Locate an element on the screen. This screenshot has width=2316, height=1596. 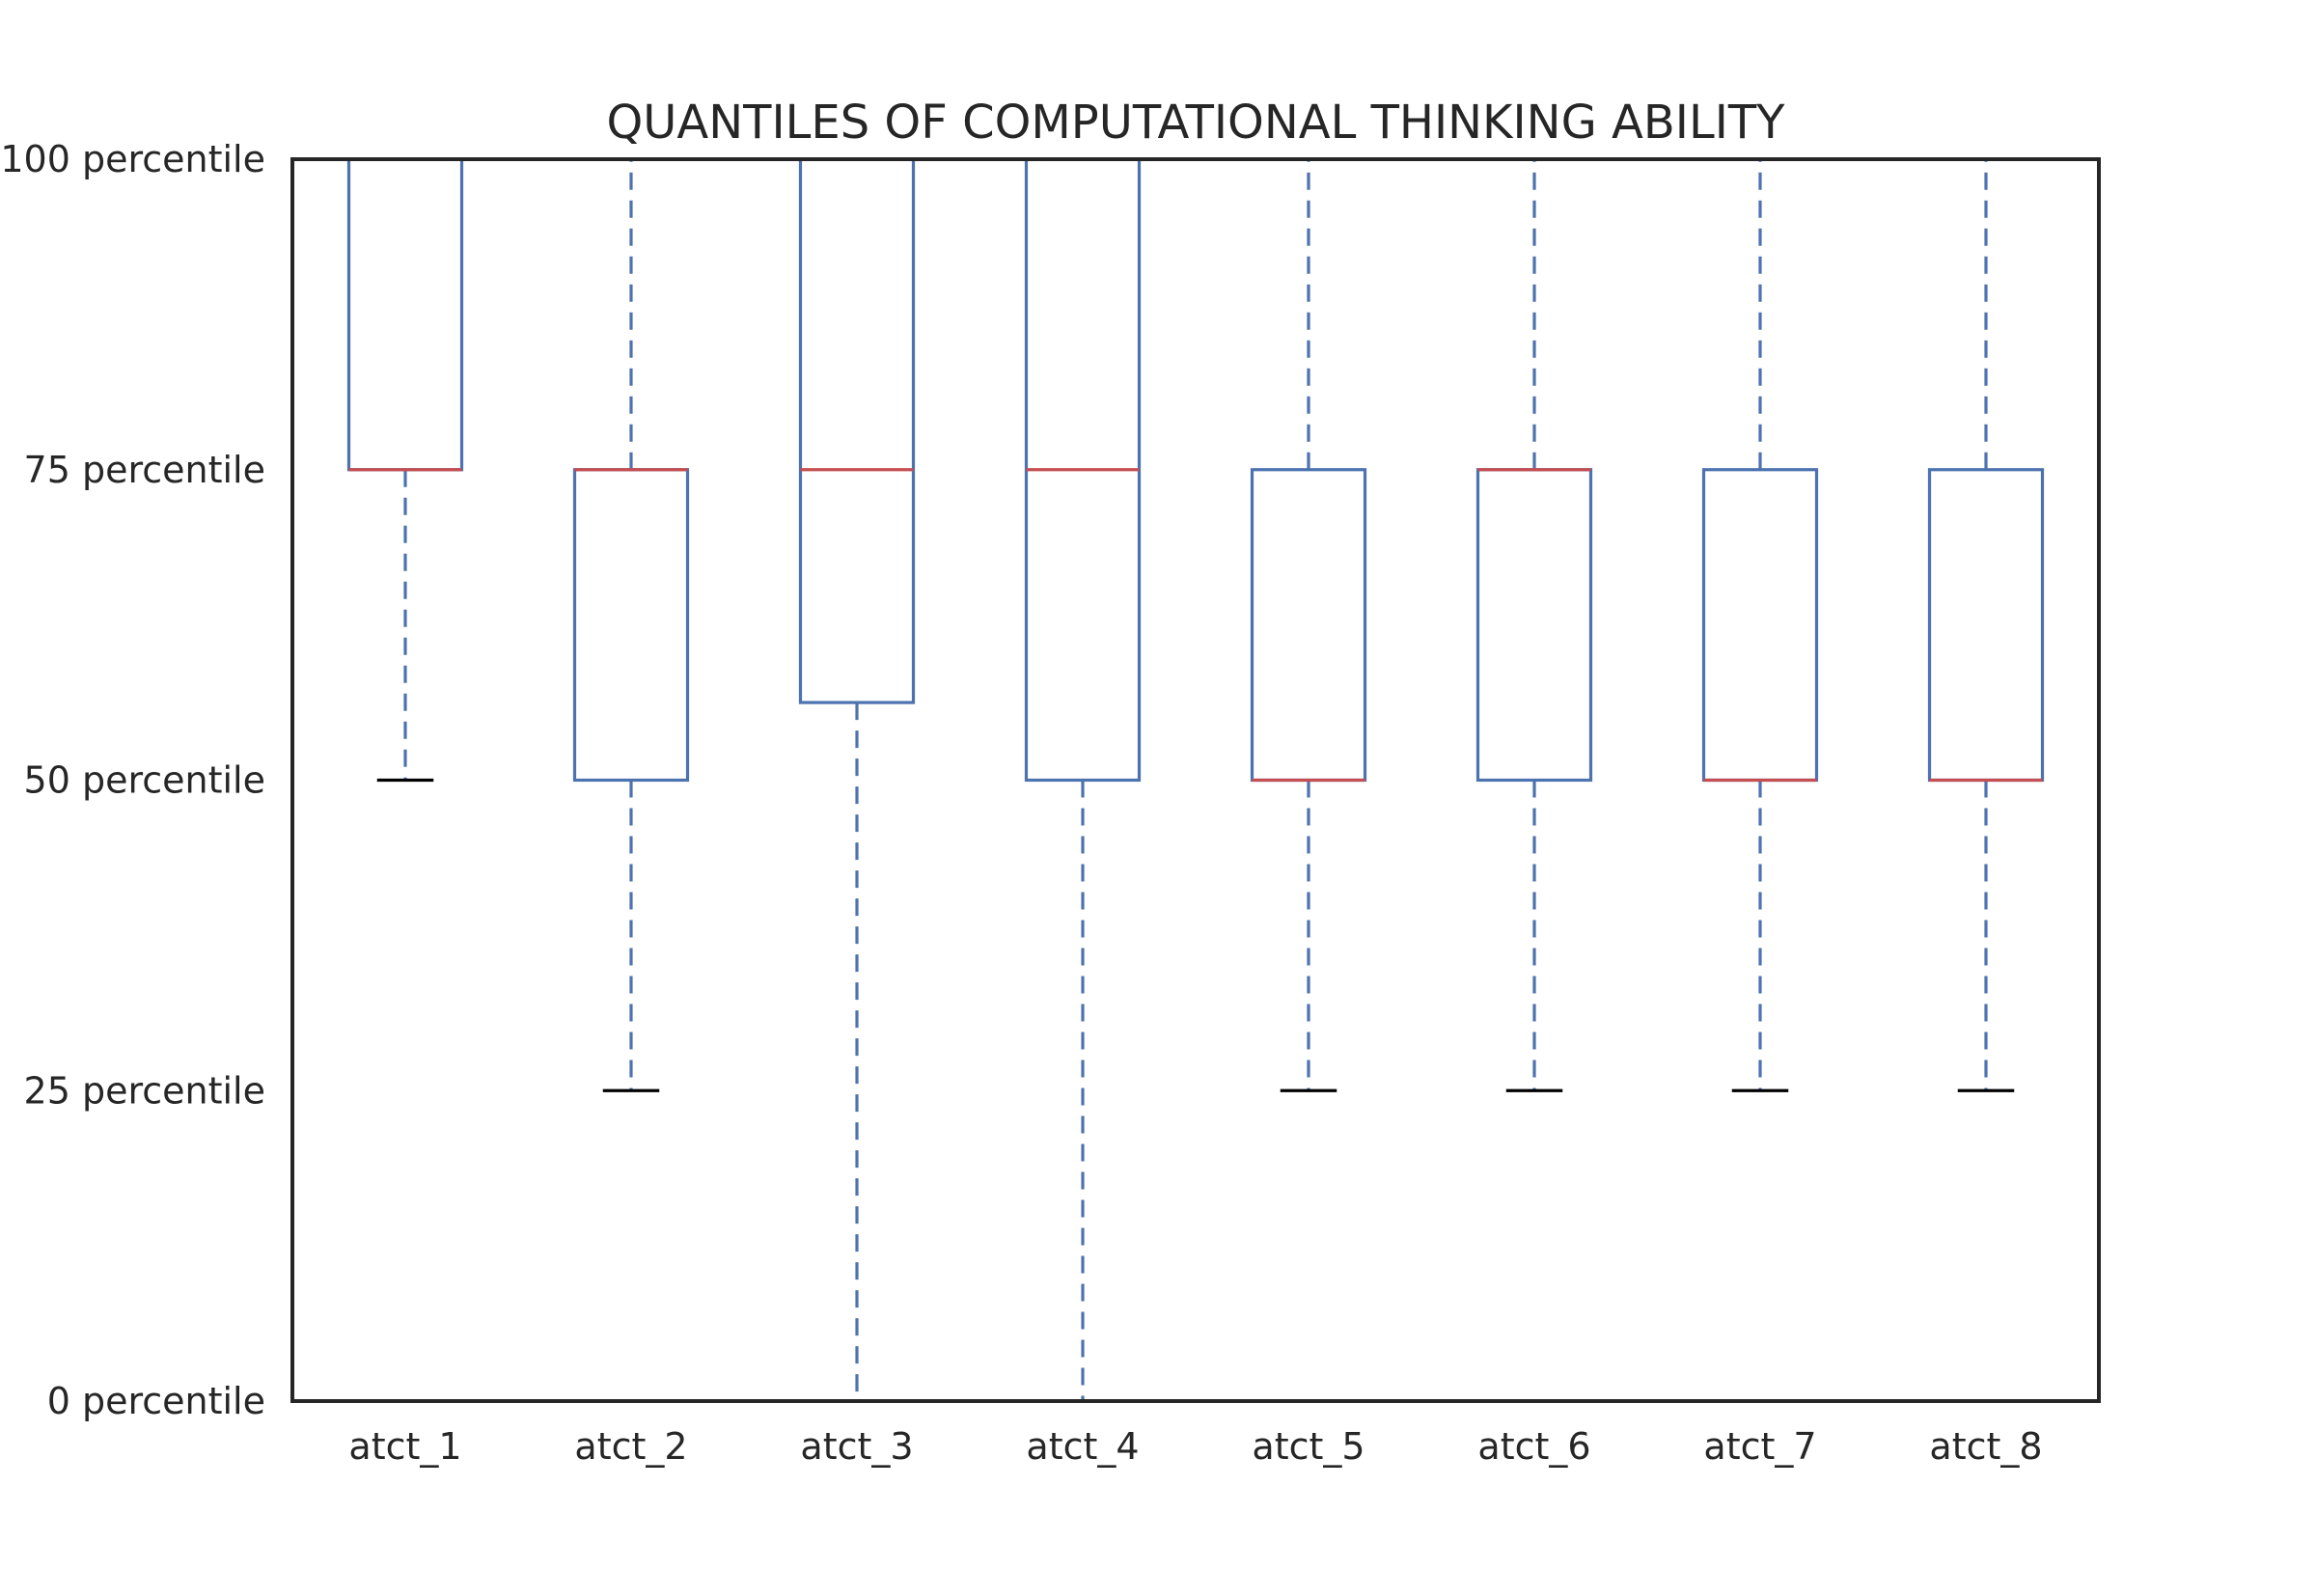
x-tick-label: atct_3 is located at coordinates (856, 1447).